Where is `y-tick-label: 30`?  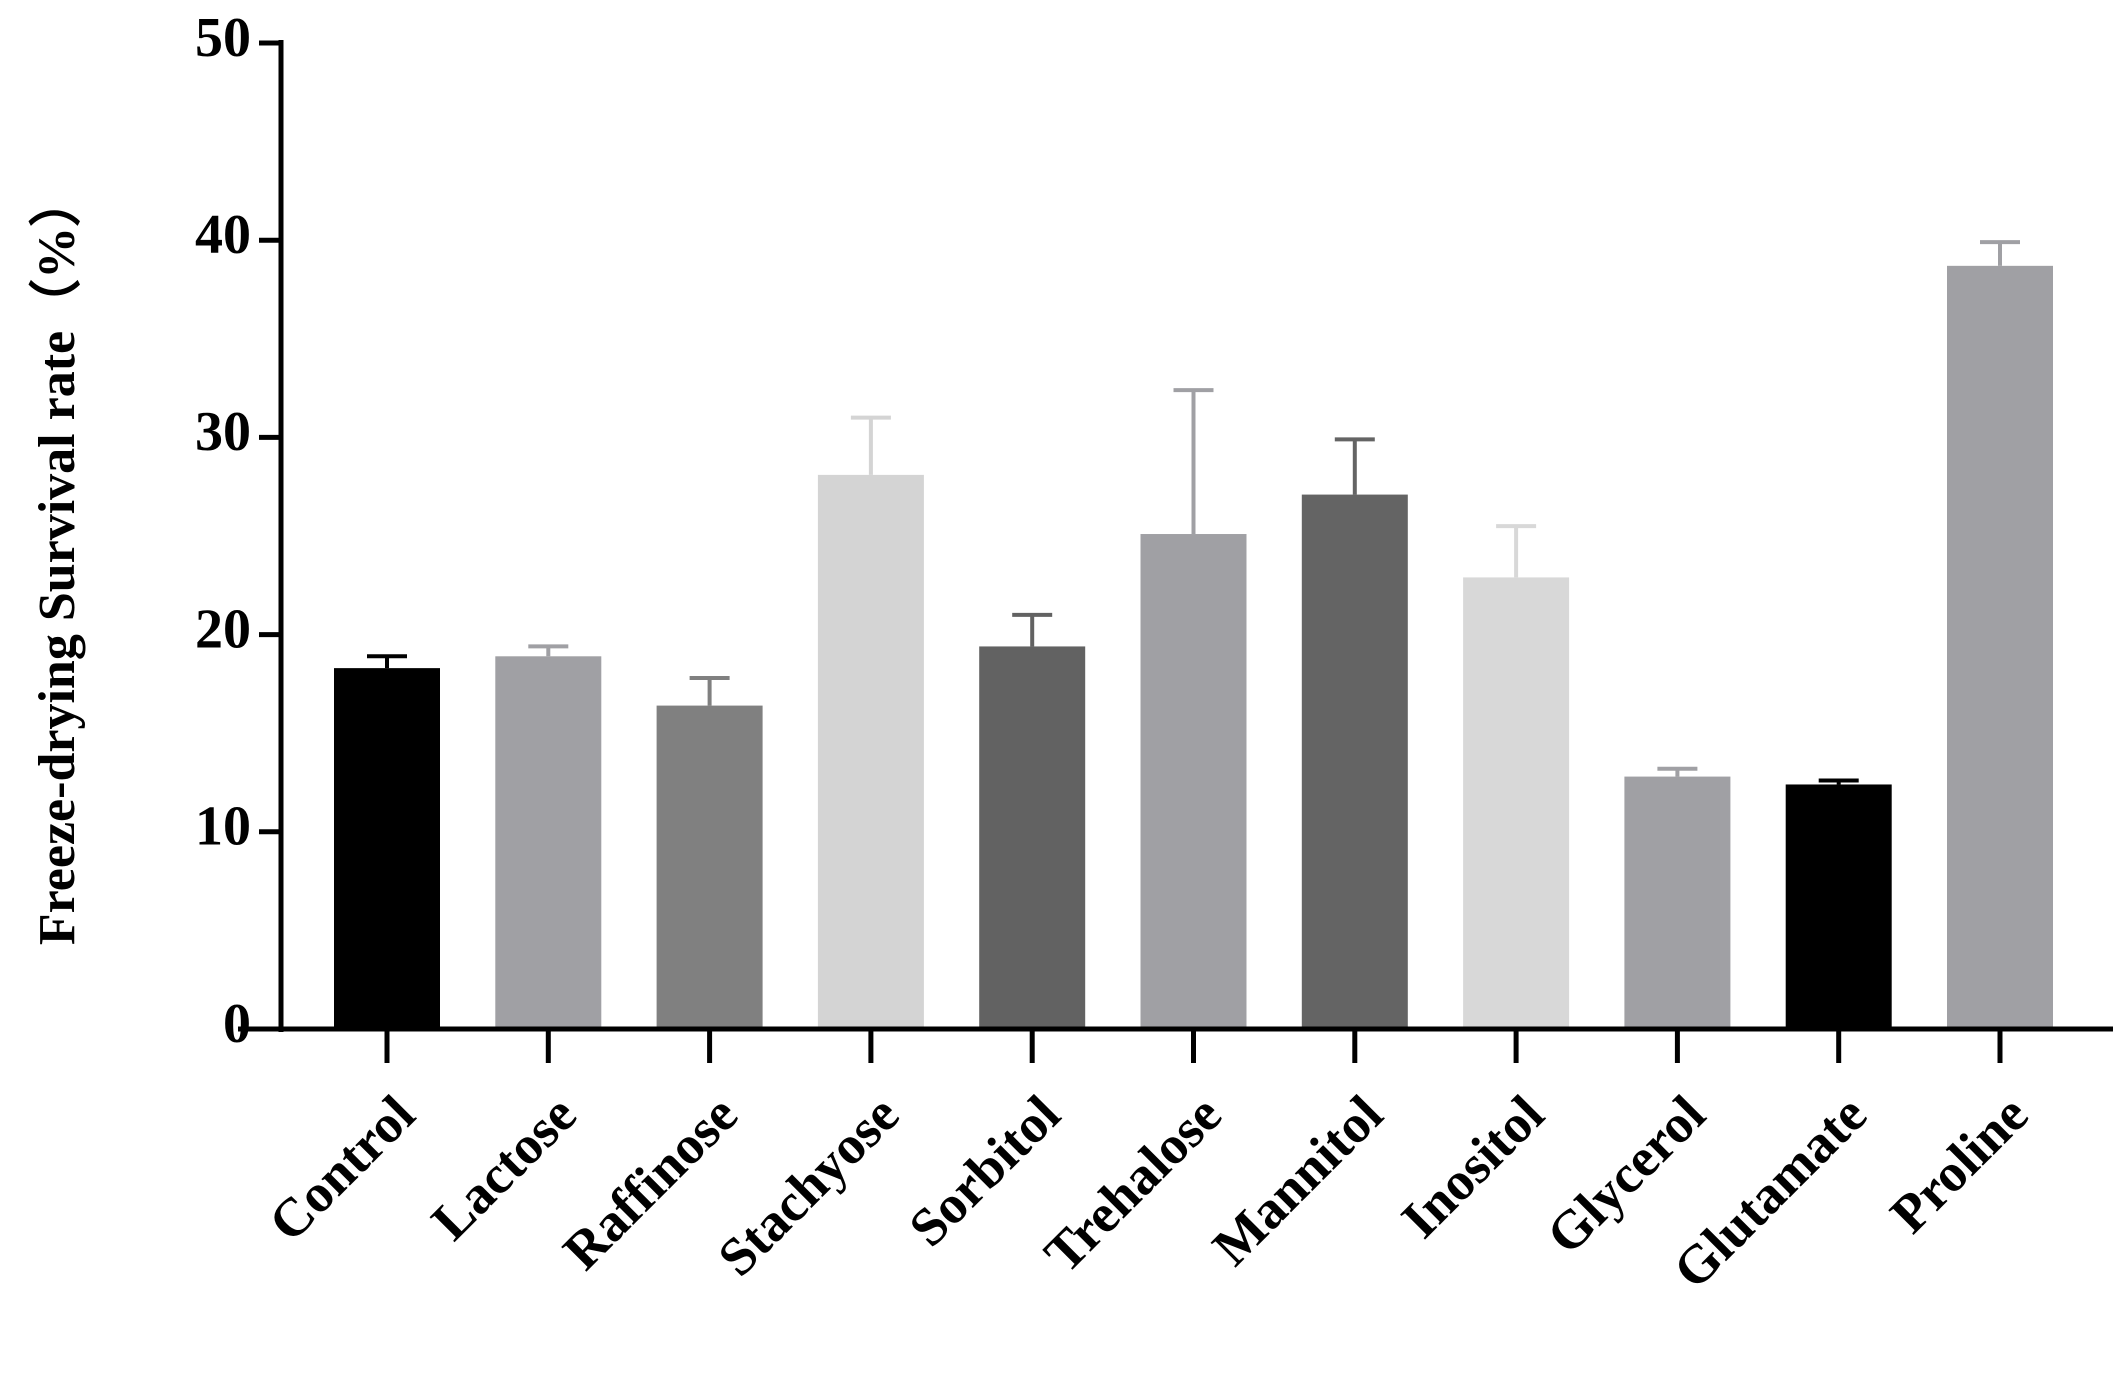 y-tick-label: 30 is located at coordinates (223, 432).